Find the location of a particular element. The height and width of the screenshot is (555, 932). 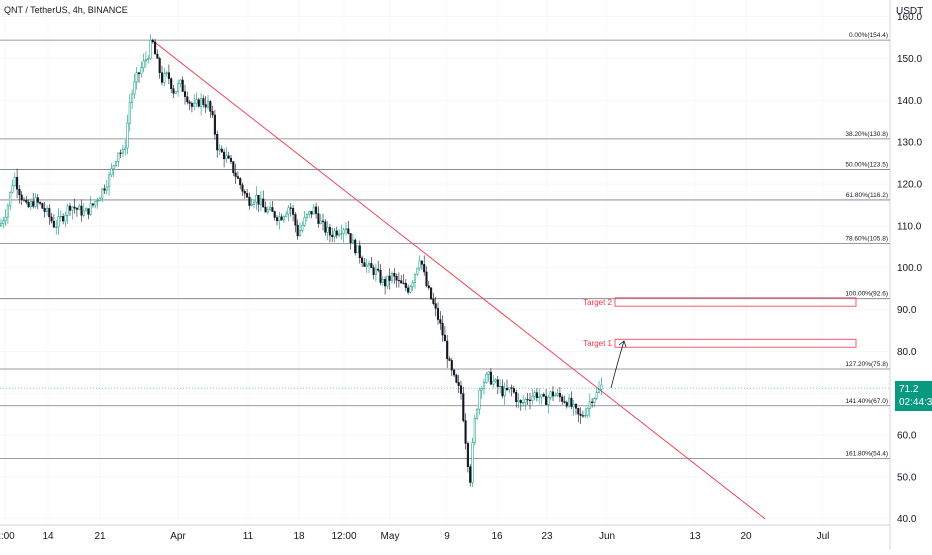

current-price-badge: 71.2 02:44:33 is located at coordinates (913, 396).